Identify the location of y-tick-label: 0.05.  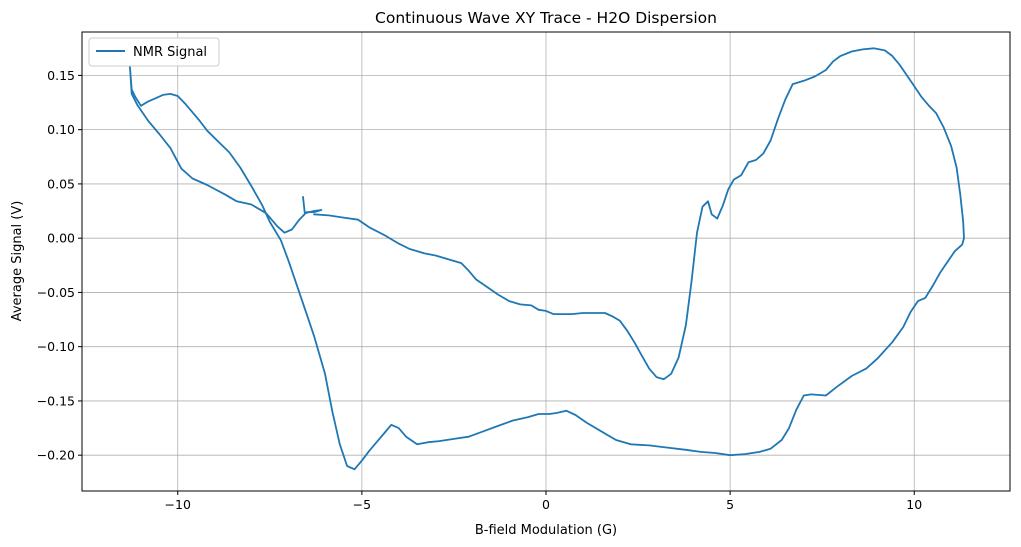
(61, 183).